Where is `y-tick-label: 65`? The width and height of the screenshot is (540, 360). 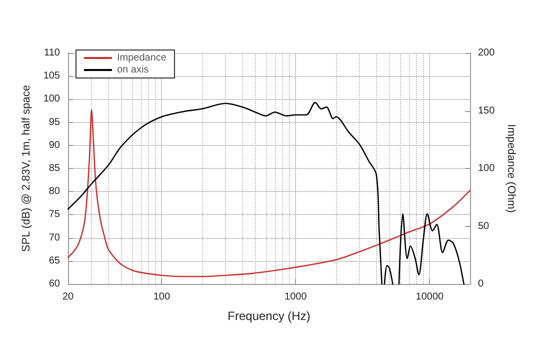
y-tick-label: 65 is located at coordinates (54, 260).